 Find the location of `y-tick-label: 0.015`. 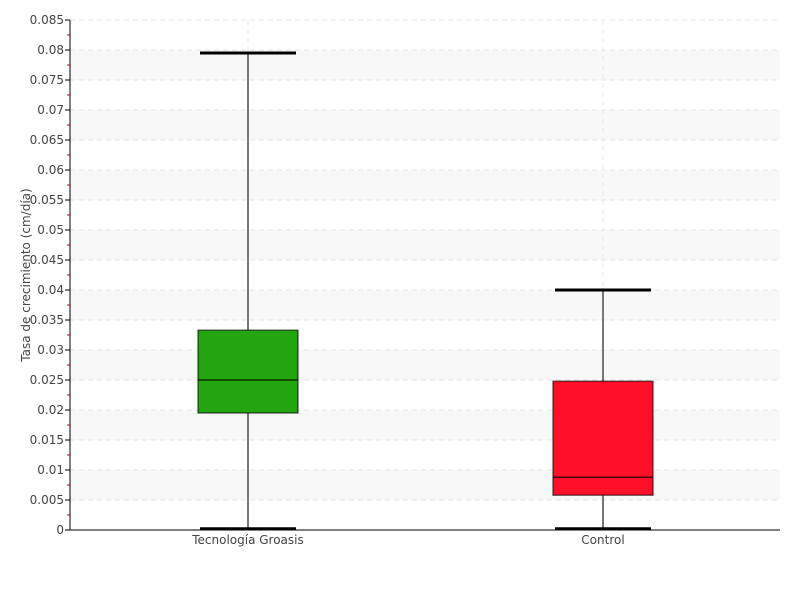

y-tick-label: 0.015 is located at coordinates (47, 440).